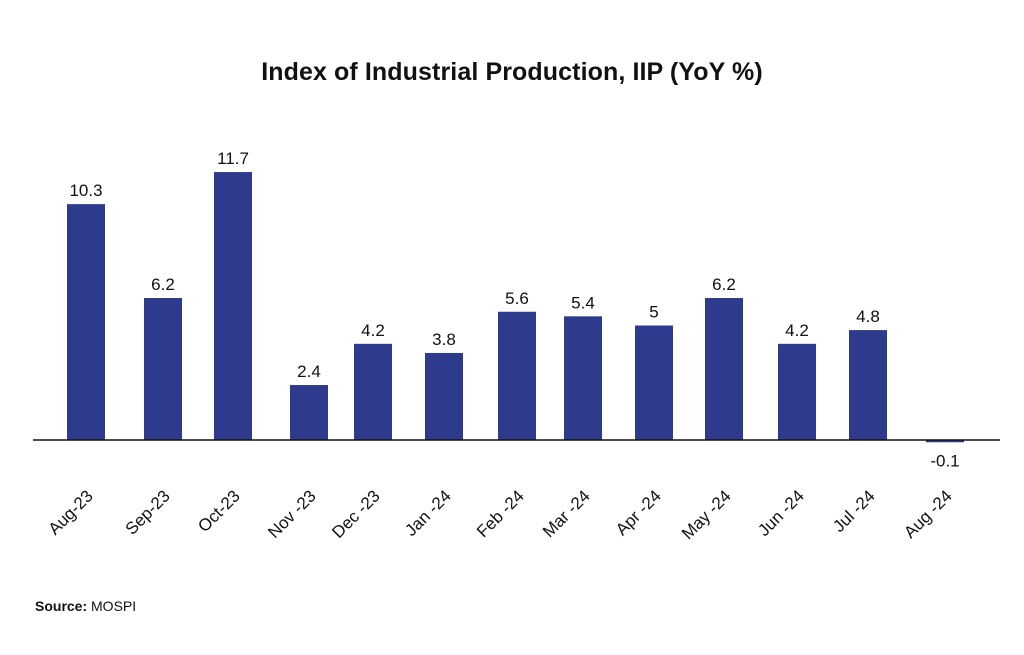  I want to click on x-tick-label: Aug-23, so click(71, 512).